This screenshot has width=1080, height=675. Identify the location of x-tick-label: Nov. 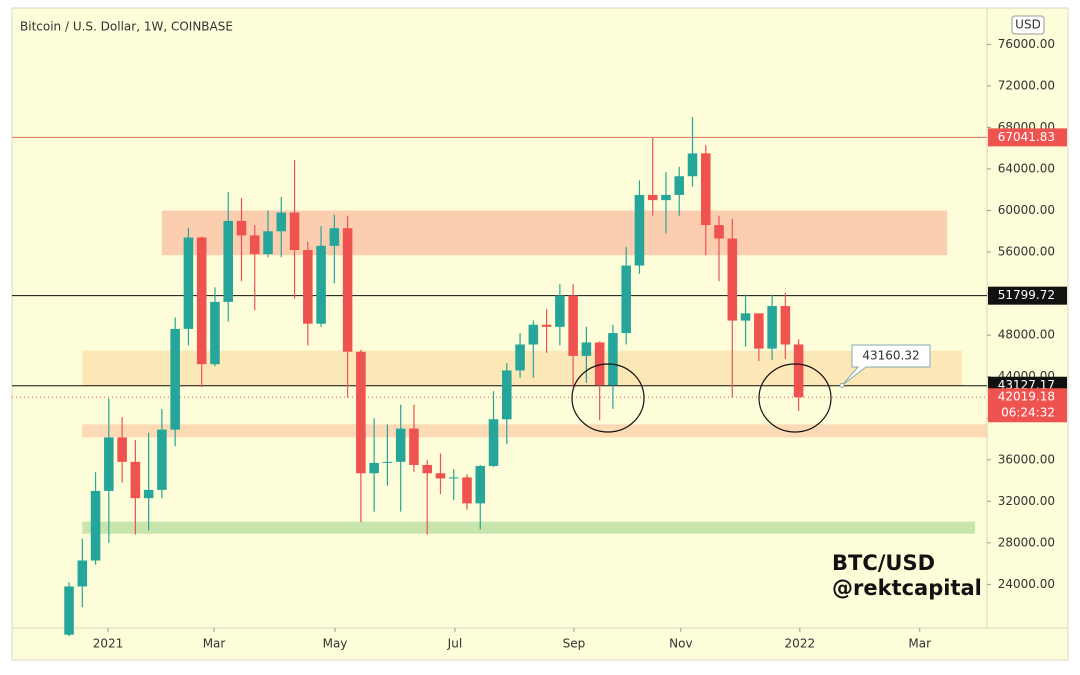
(680, 644).